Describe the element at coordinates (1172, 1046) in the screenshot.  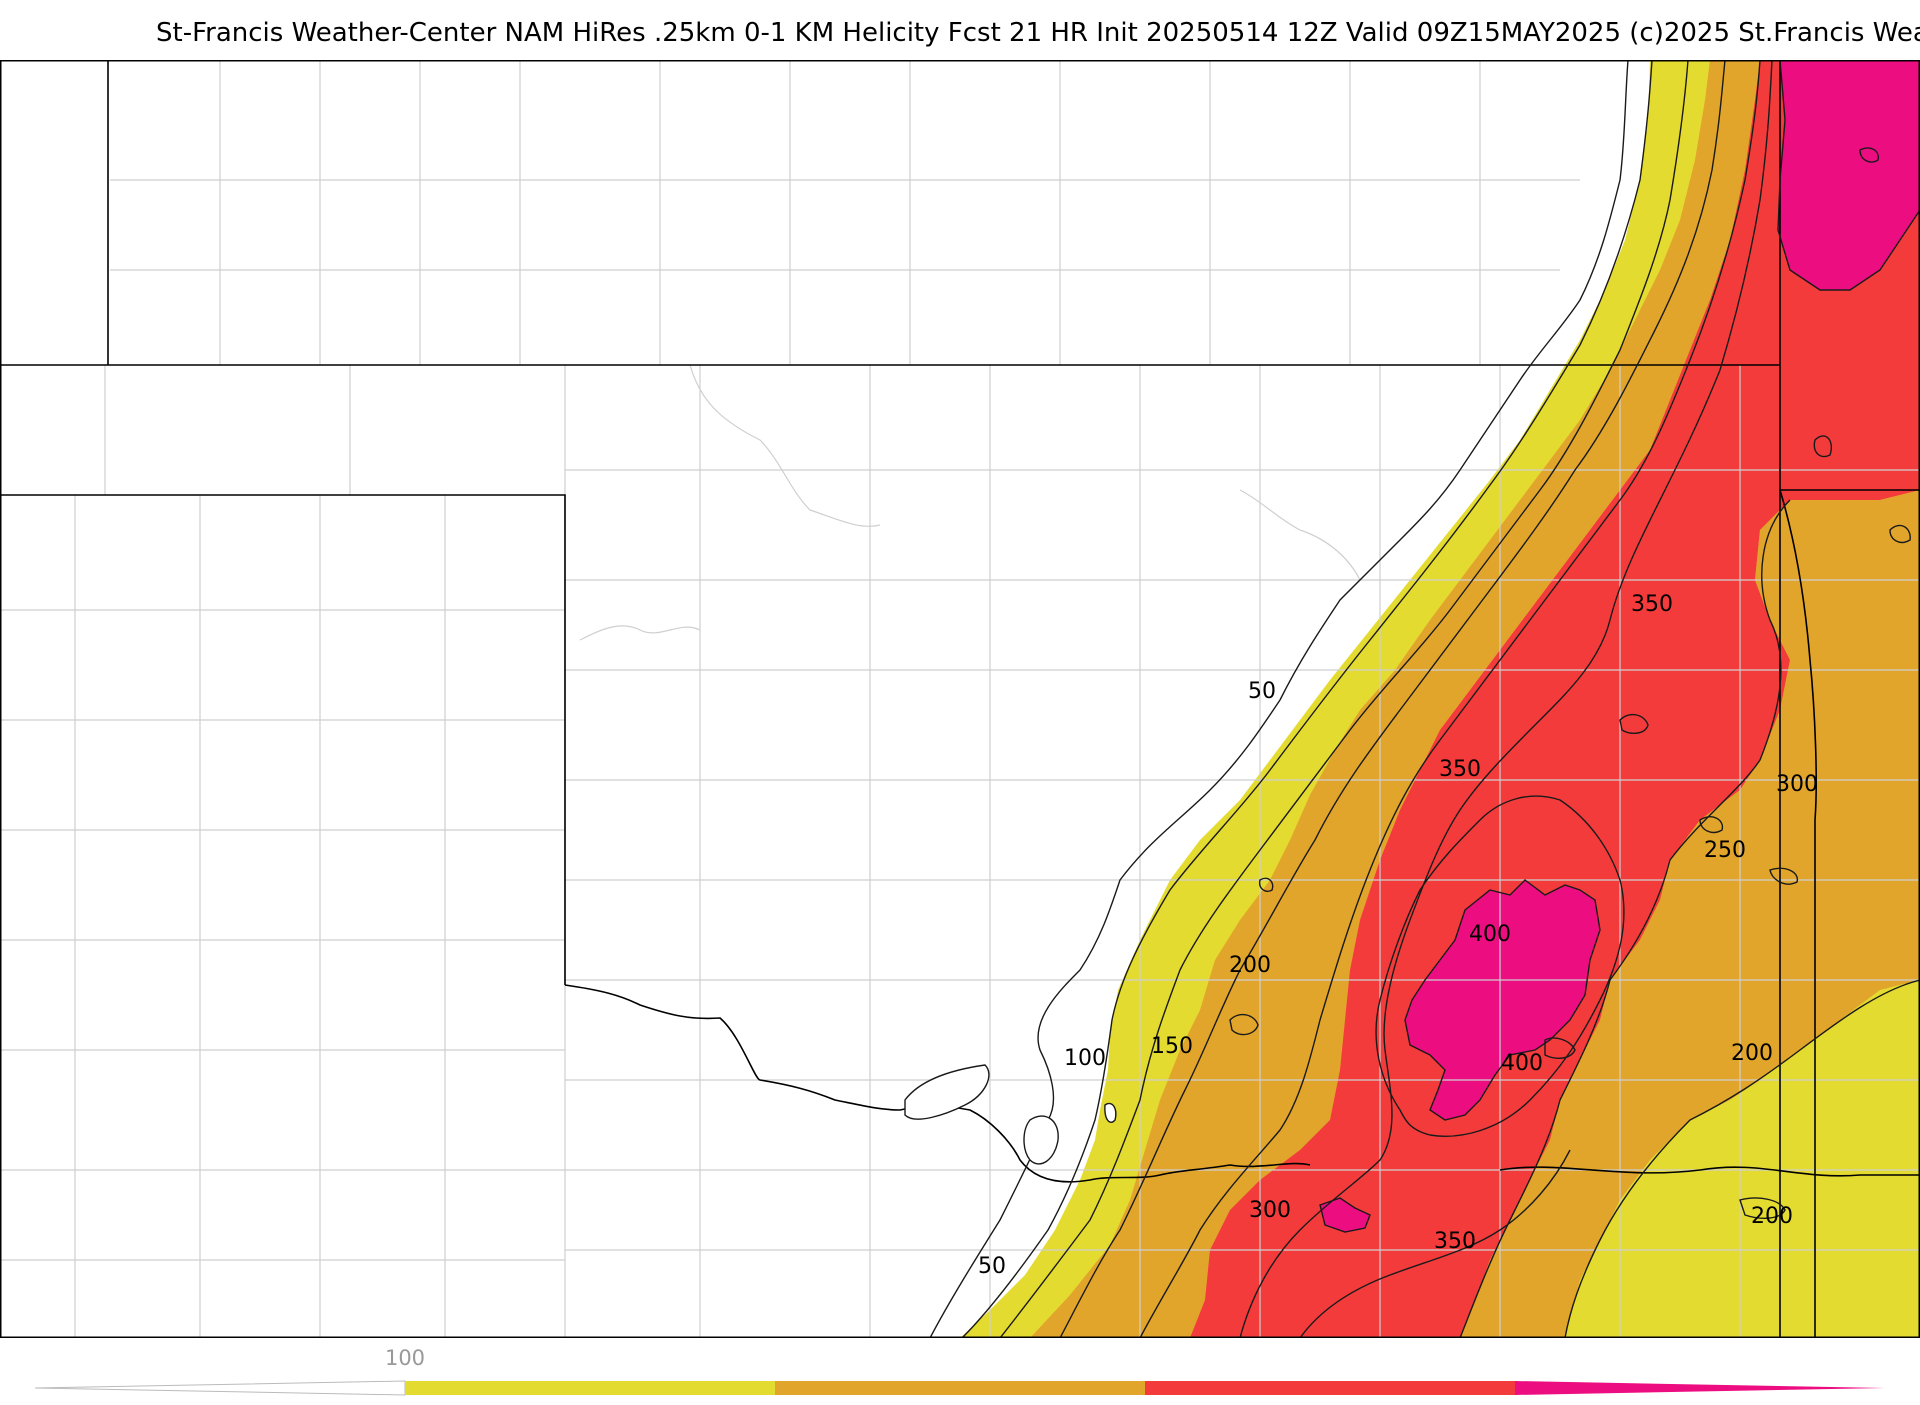
I see `contour-label: 150` at that location.